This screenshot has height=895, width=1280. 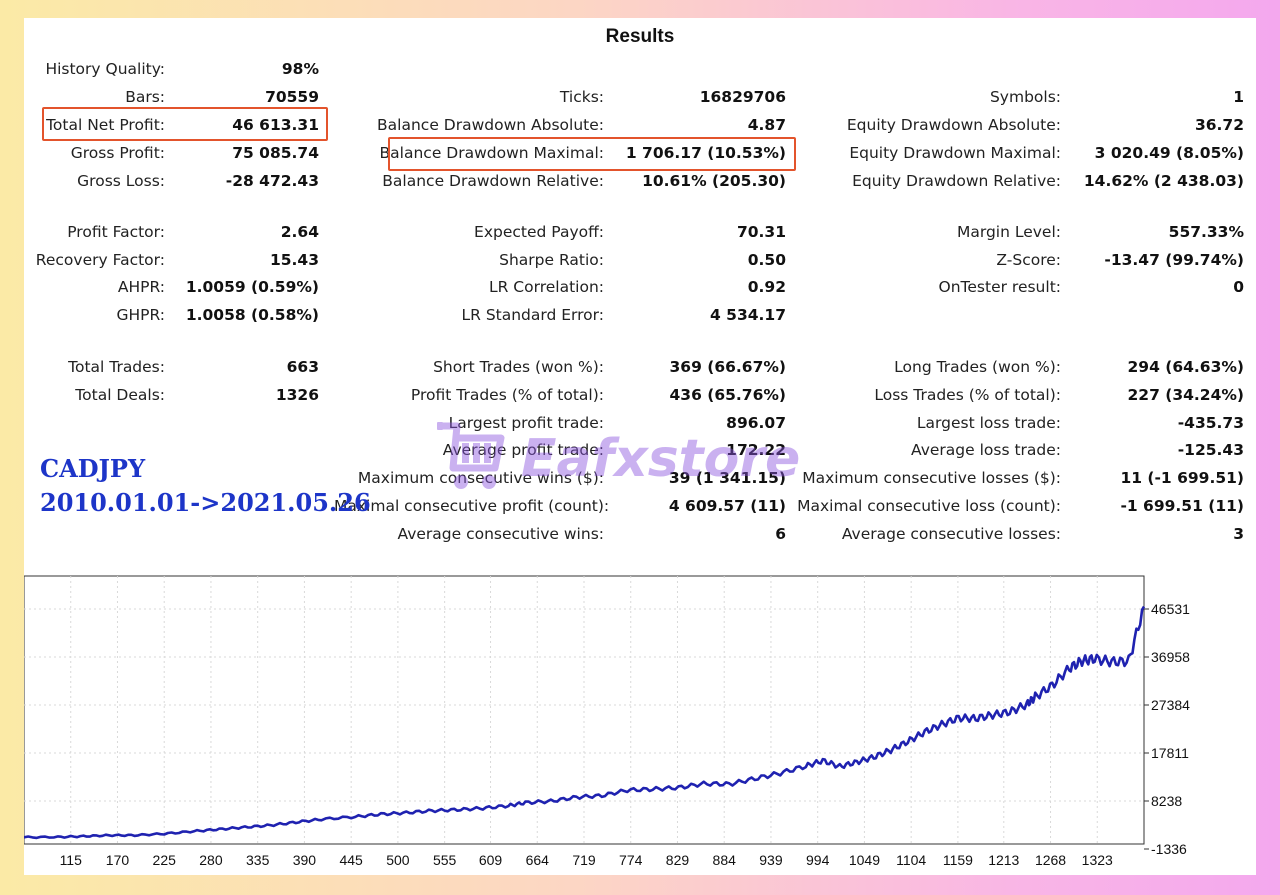 What do you see at coordinates (480, 478) in the screenshot?
I see `stat-label: Maximum consecutive wins ($):` at bounding box center [480, 478].